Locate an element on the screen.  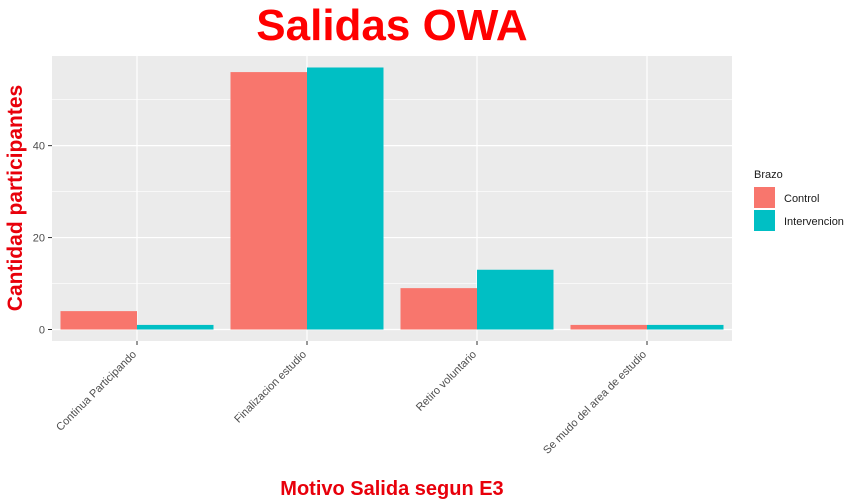
x-tick-label: Finalizacion estudio is located at coordinates (270, 387).